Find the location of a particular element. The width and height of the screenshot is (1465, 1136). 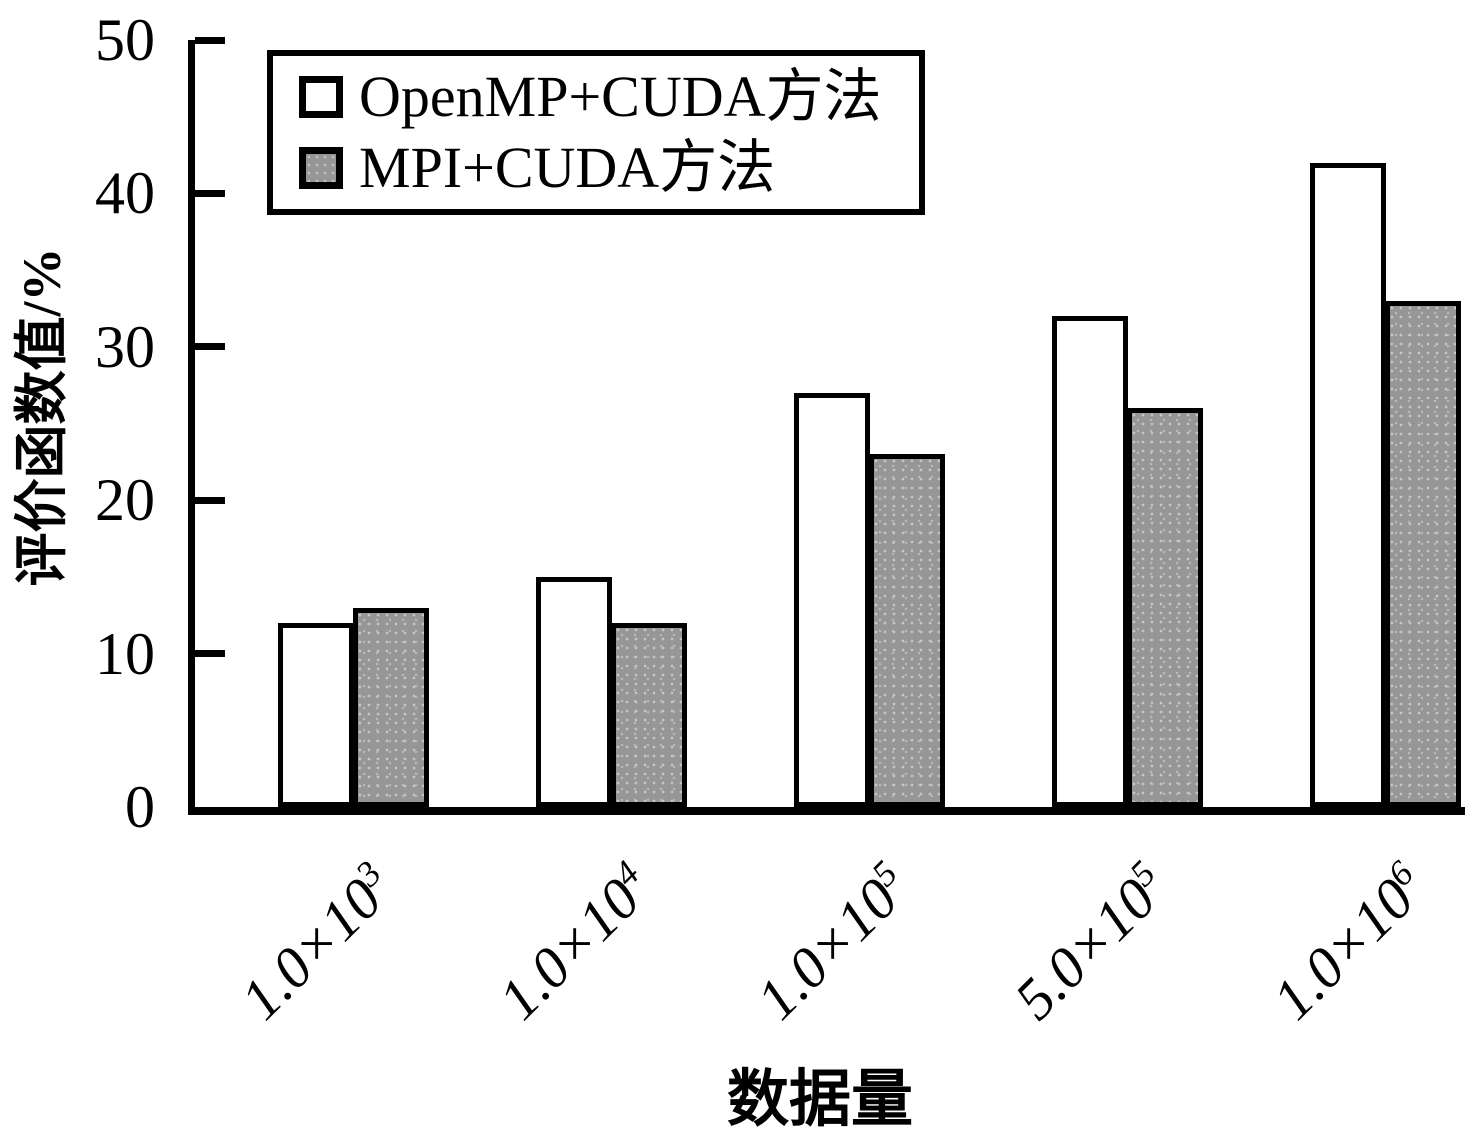

x-tick-label: 1.0×106 is located at coordinates (1343, 942).